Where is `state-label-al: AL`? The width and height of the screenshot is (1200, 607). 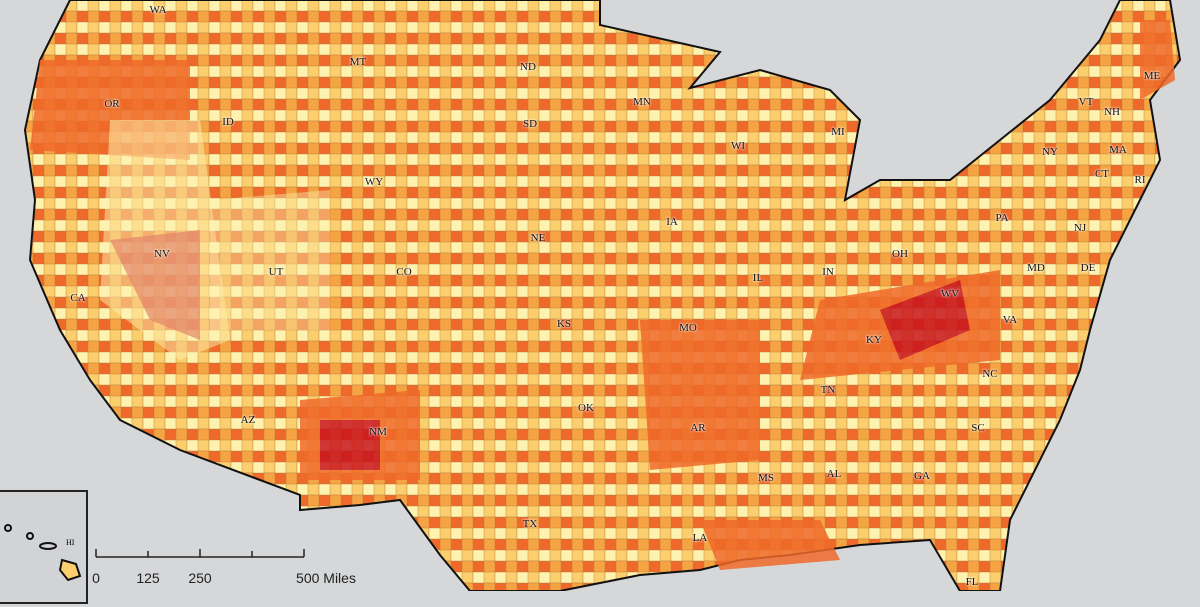
state-label-al: AL is located at coordinates (834, 474).